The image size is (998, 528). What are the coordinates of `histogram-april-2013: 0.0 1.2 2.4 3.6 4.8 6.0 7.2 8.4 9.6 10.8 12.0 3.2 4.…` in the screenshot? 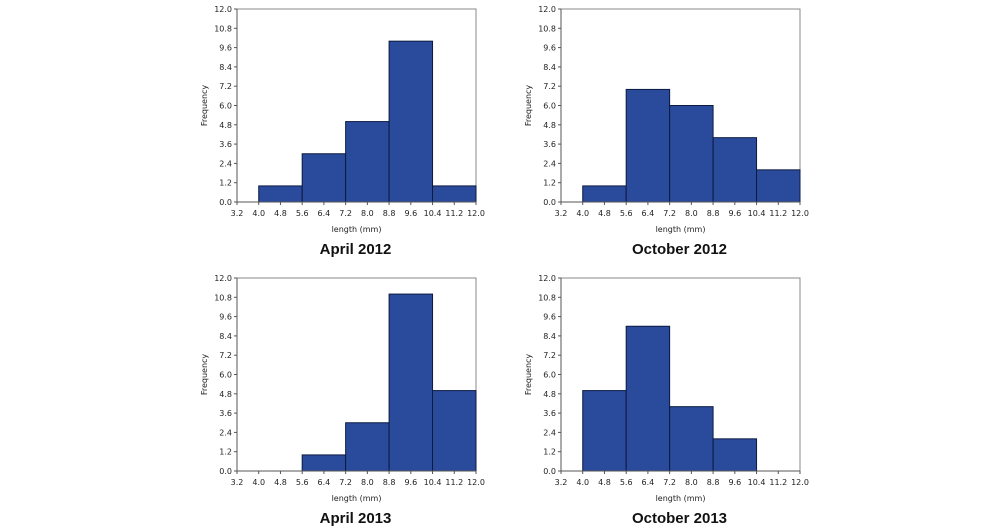 It's located at (342, 400).